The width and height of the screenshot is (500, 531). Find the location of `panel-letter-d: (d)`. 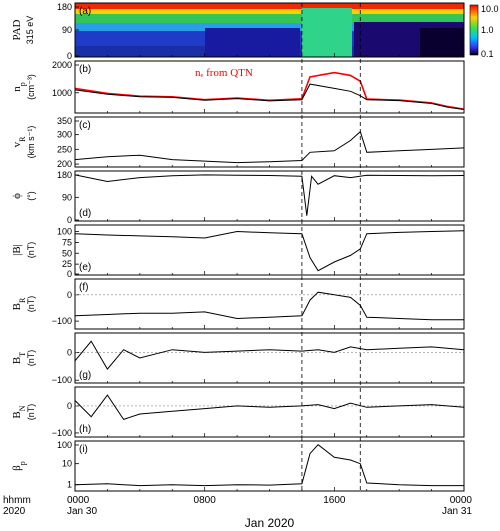

panel-letter-d: (d) is located at coordinates (85, 213).